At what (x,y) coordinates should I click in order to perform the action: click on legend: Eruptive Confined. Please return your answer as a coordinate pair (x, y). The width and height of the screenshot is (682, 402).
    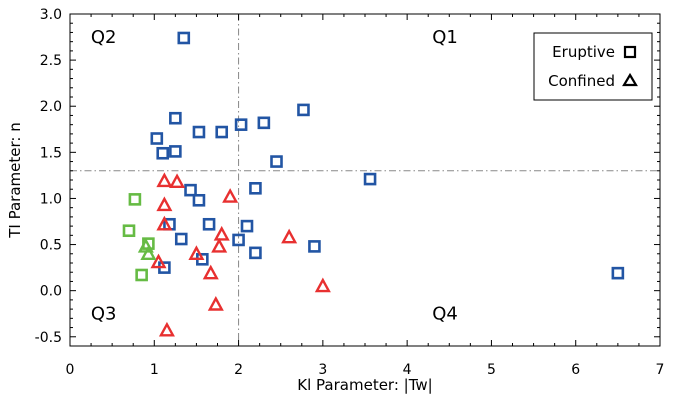
    Looking at the image, I should click on (593, 66).